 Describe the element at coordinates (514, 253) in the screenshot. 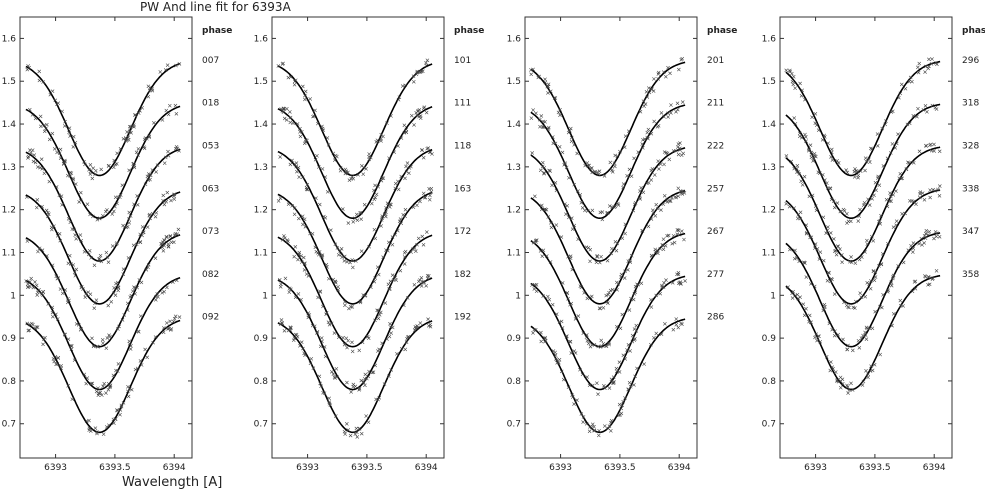

I see `y-tick-label: 1.1` at that location.